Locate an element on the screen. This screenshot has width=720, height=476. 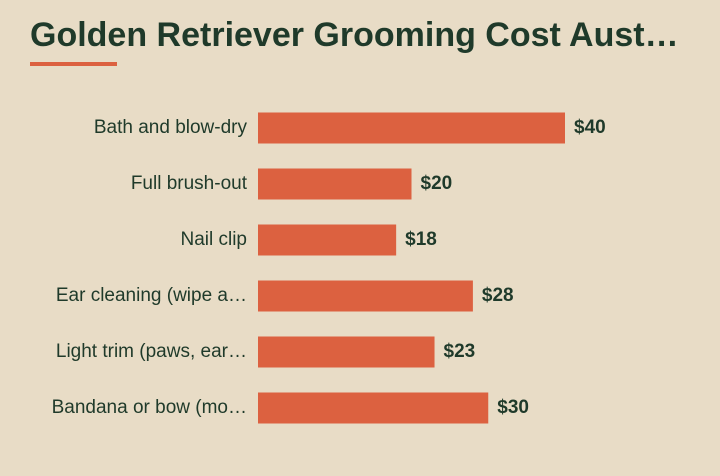
value-label: $28 is located at coordinates (498, 295).